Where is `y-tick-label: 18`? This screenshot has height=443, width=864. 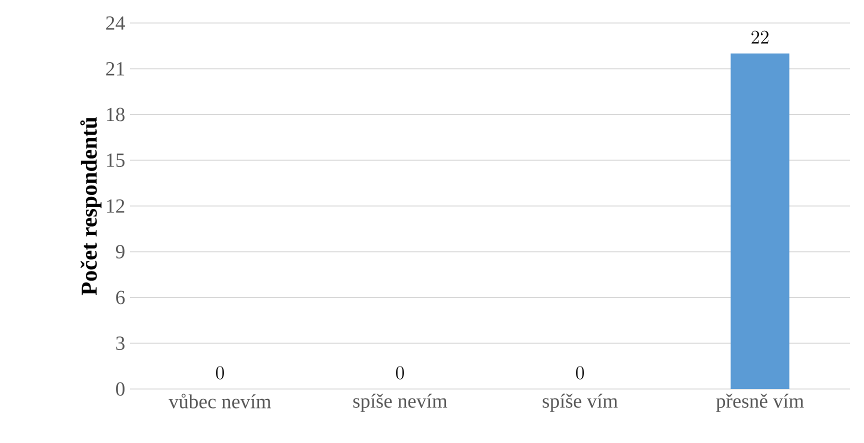
y-tick-label: 18 is located at coordinates (116, 115).